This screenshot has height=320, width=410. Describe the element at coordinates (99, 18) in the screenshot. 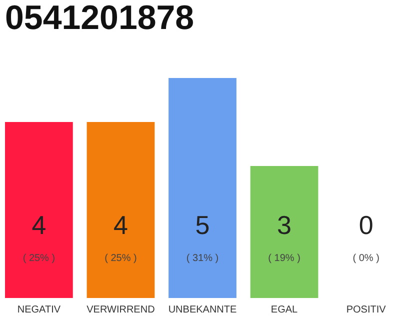

I see `chart-title: 0541201878` at that location.